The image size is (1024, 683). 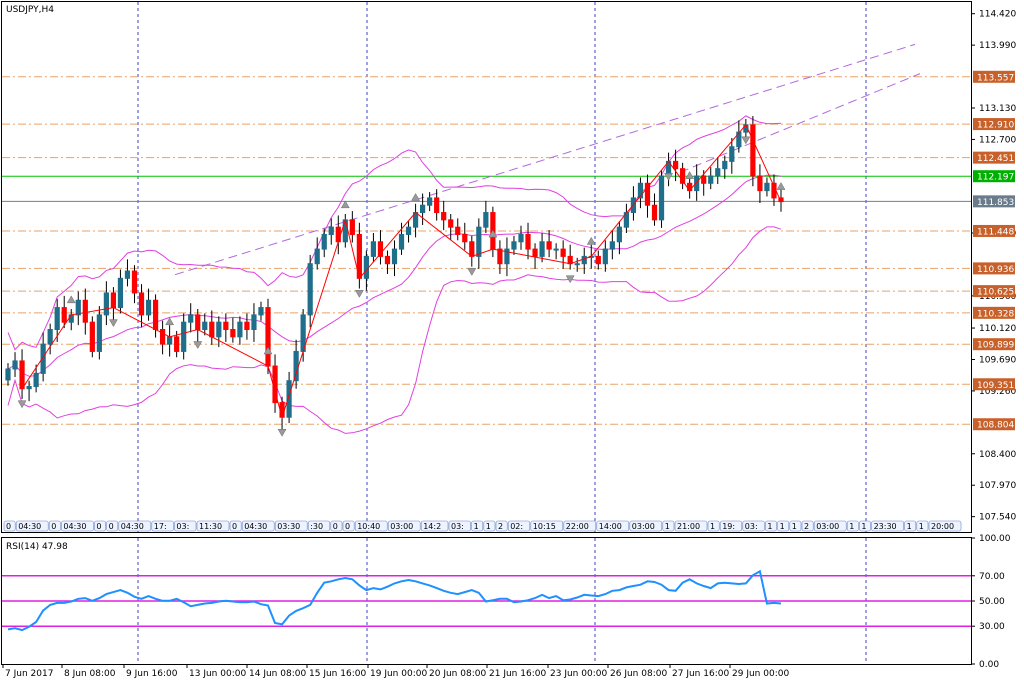 What do you see at coordinates (160, 526) in the screenshot?
I see `session-mark-label: 17:` at bounding box center [160, 526].